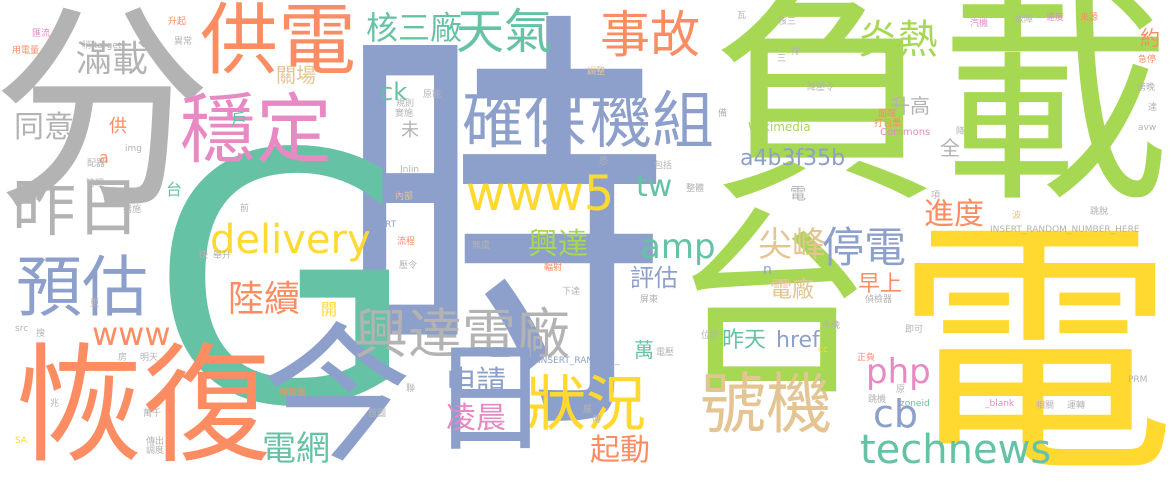 The image size is (1175, 482). I want to click on word: 內部, so click(404, 197).